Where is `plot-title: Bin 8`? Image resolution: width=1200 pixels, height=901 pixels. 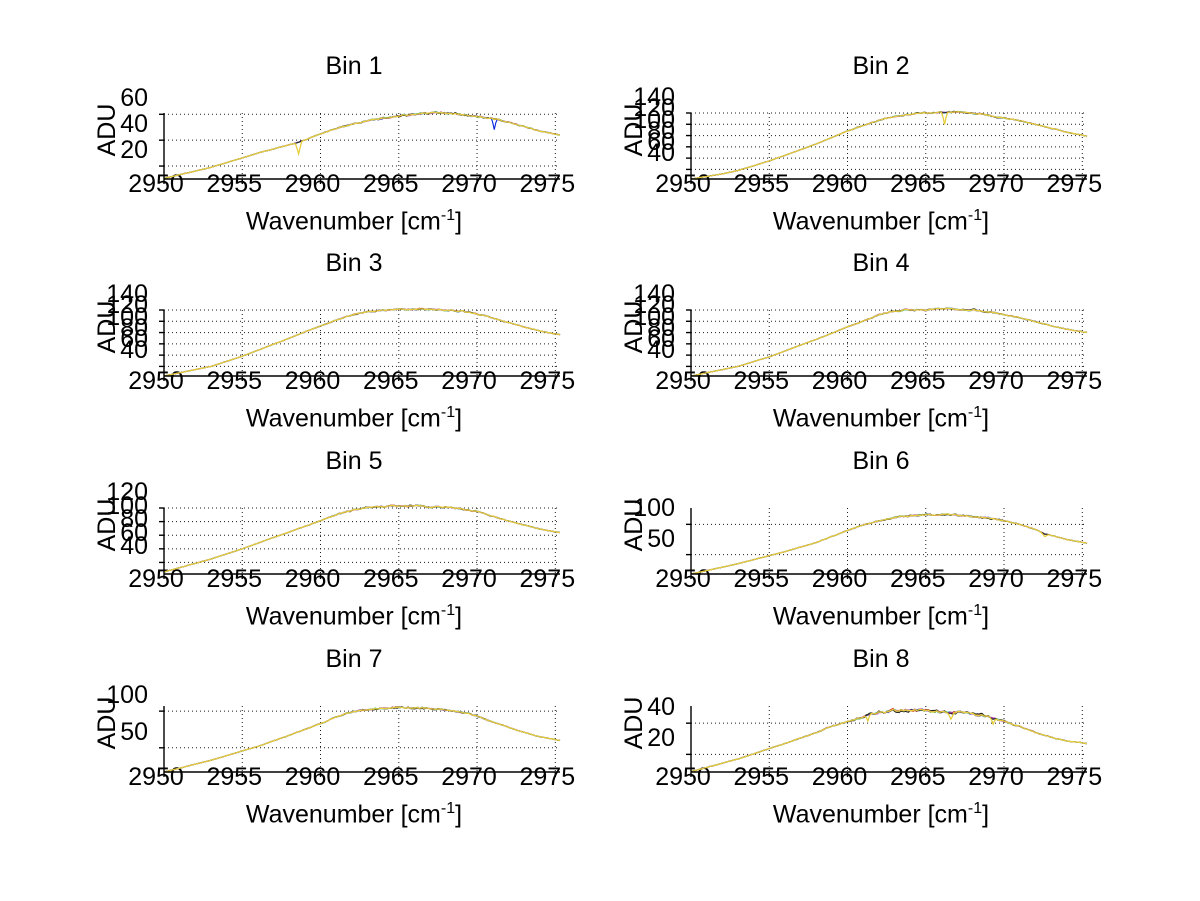
plot-title: Bin 8 is located at coordinates (881, 659).